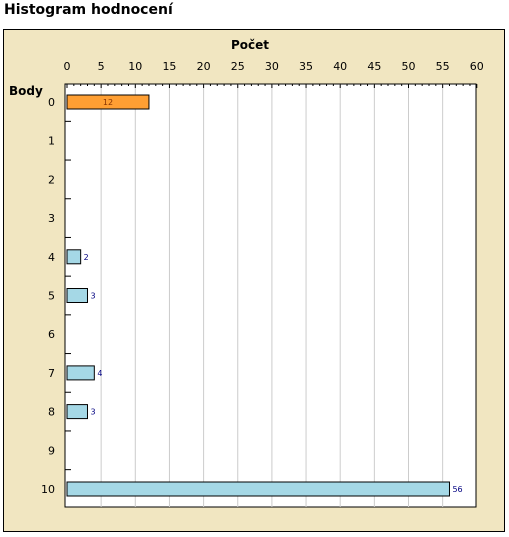  Describe the element at coordinates (250, 45) in the screenshot. I see `x-axis-title: Počet` at that location.